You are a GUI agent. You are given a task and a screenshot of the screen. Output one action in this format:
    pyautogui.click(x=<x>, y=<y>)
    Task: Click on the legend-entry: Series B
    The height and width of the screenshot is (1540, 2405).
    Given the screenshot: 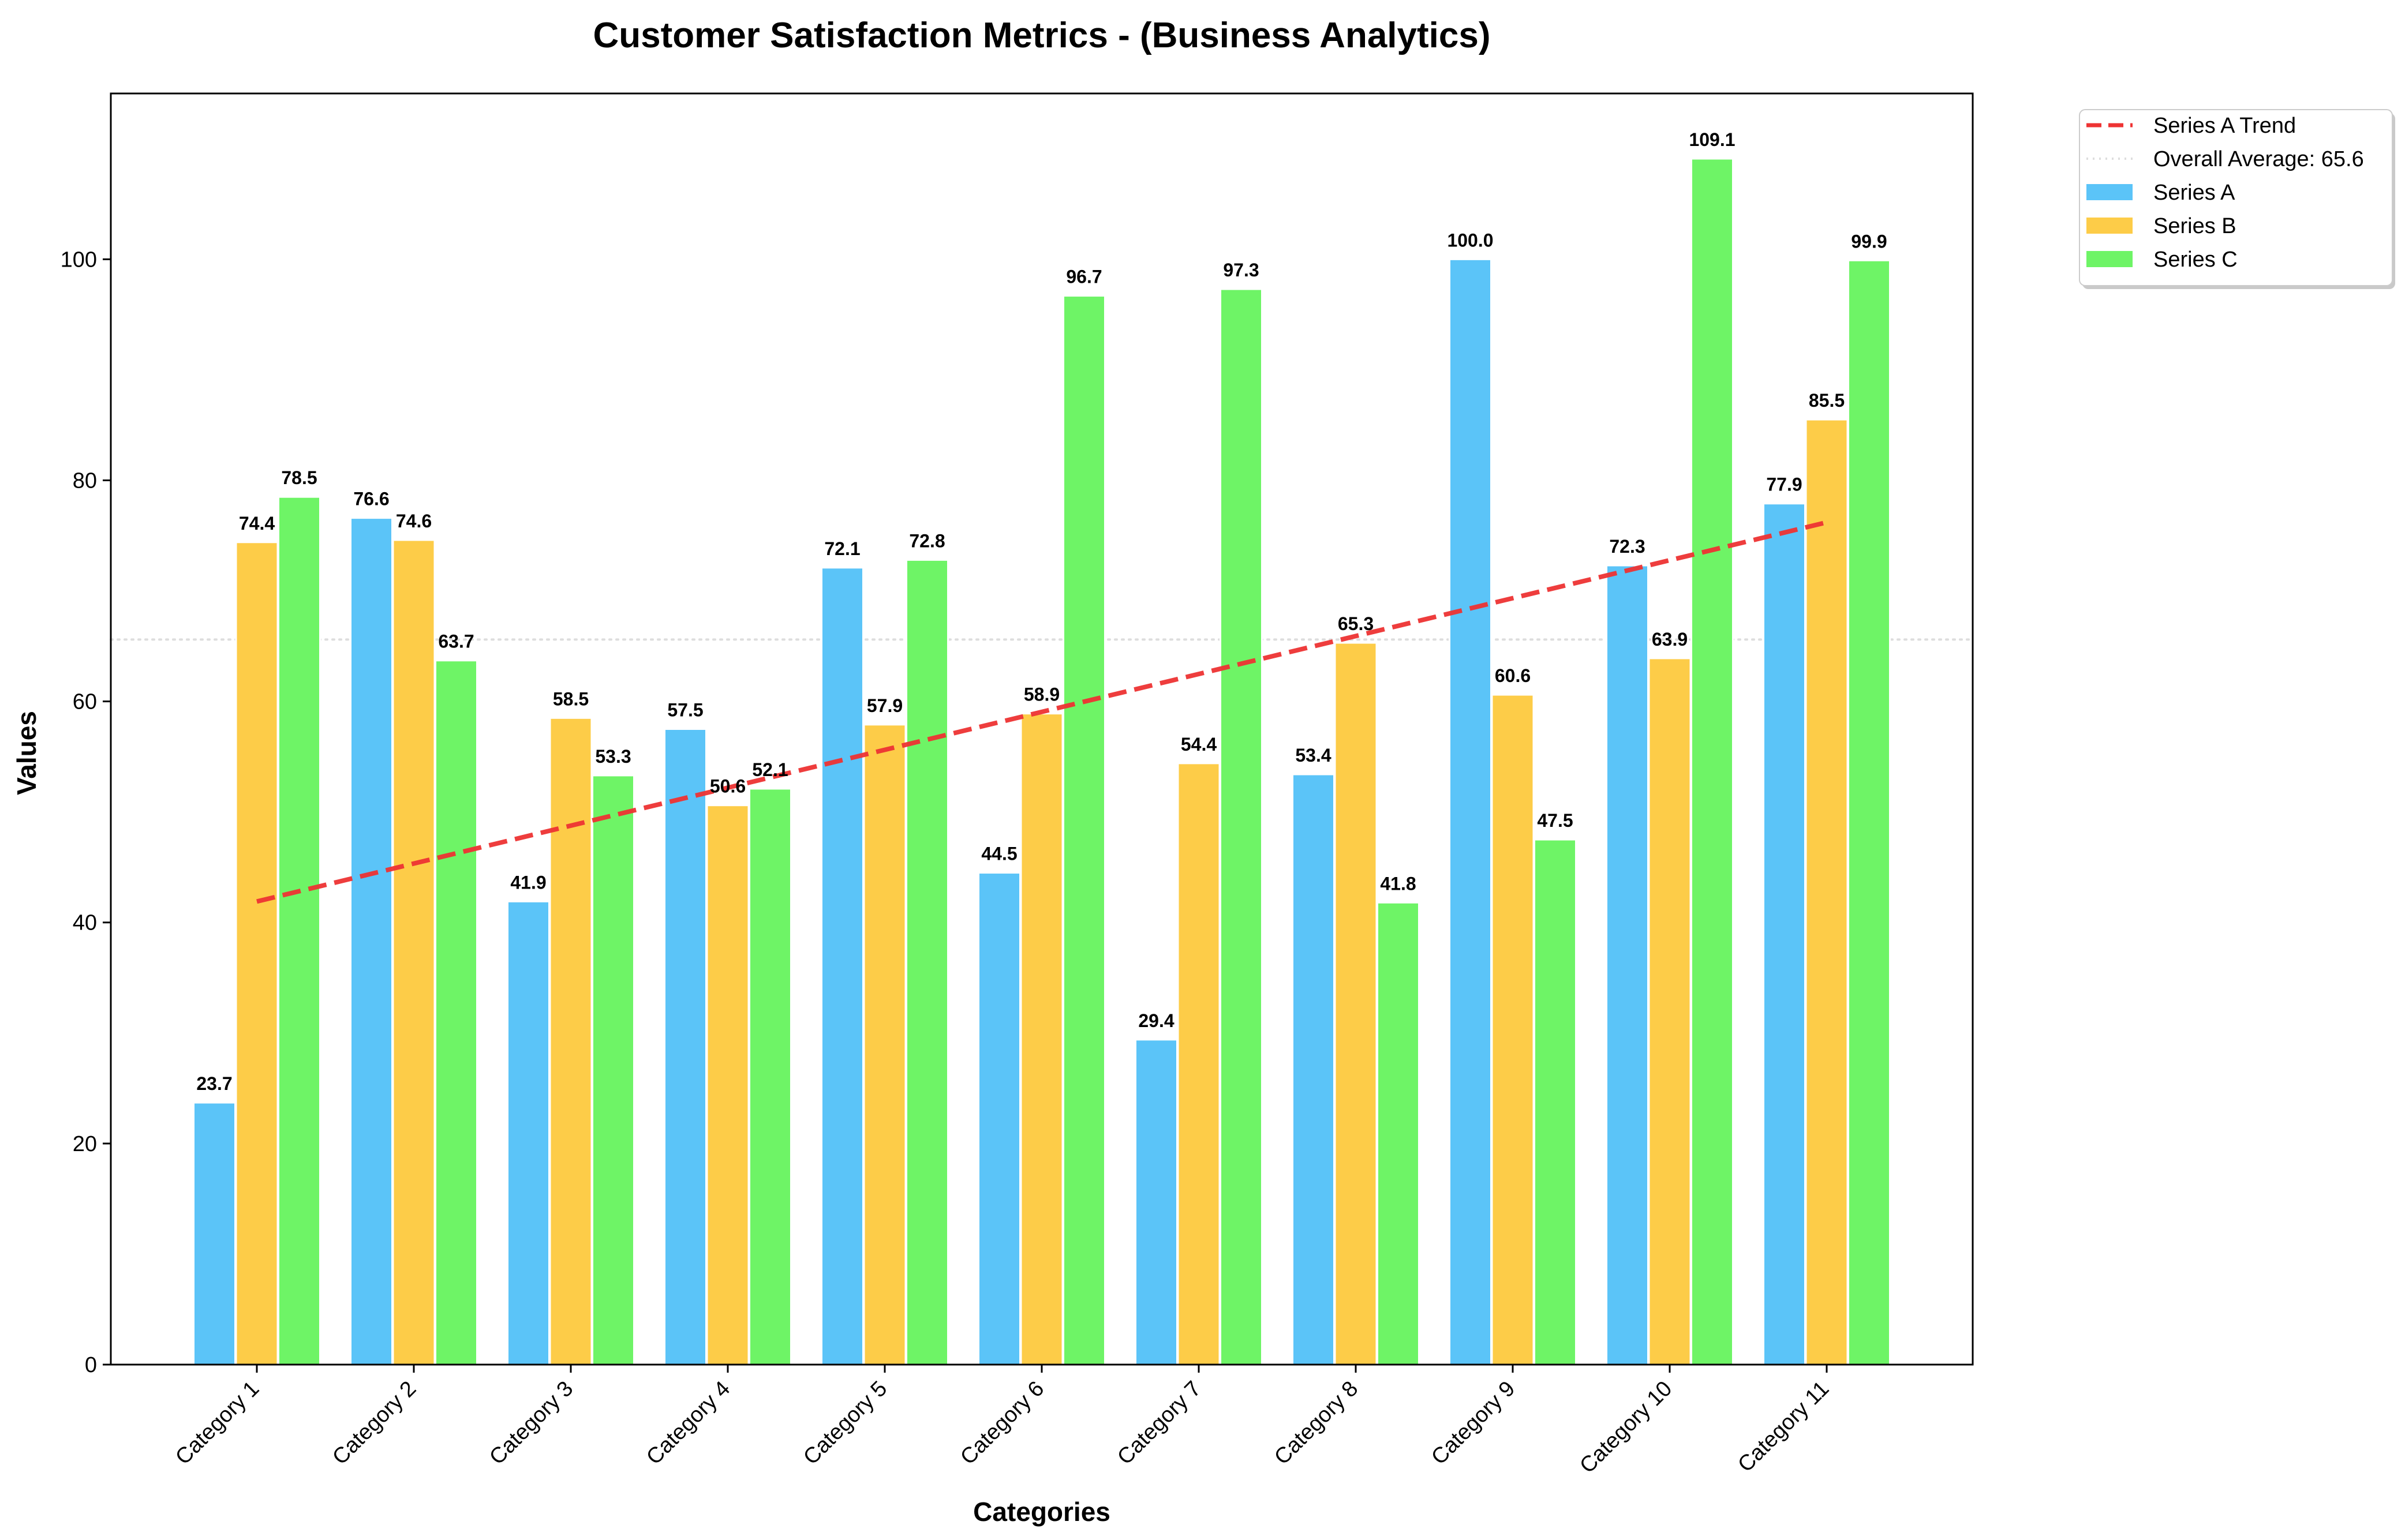 What is the action you would take?
    pyautogui.click(x=2194, y=226)
    